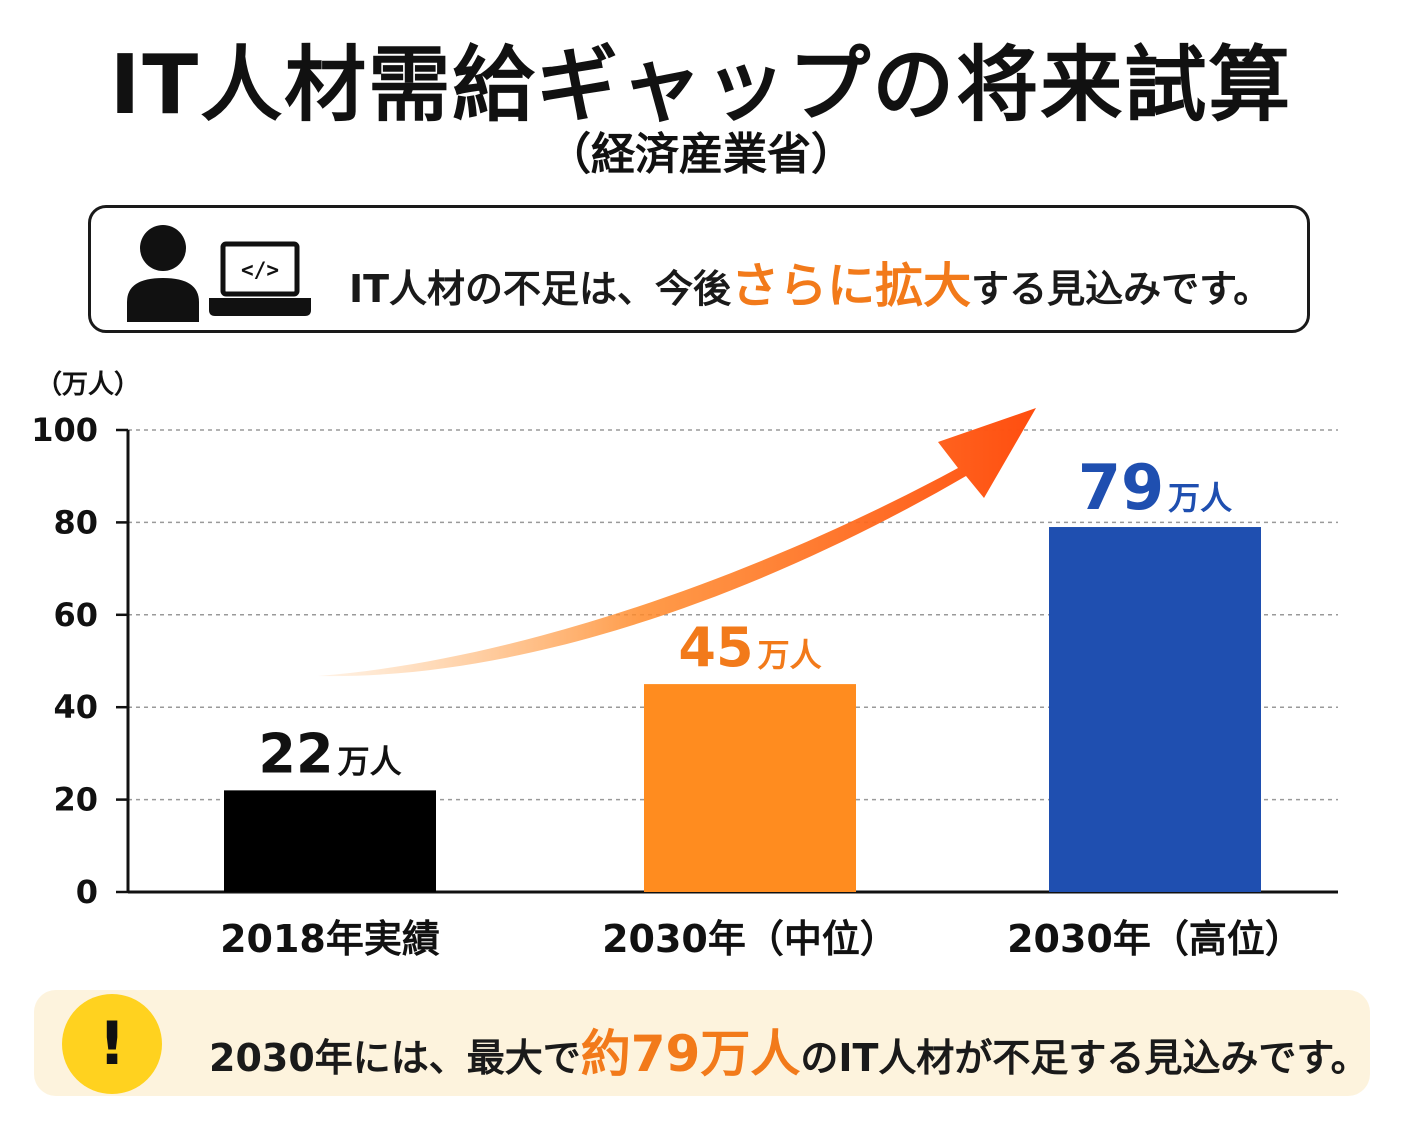  Describe the element at coordinates (395, 1058) in the screenshot. I see `conclusion-prefix: 2030年には、最大で` at that location.